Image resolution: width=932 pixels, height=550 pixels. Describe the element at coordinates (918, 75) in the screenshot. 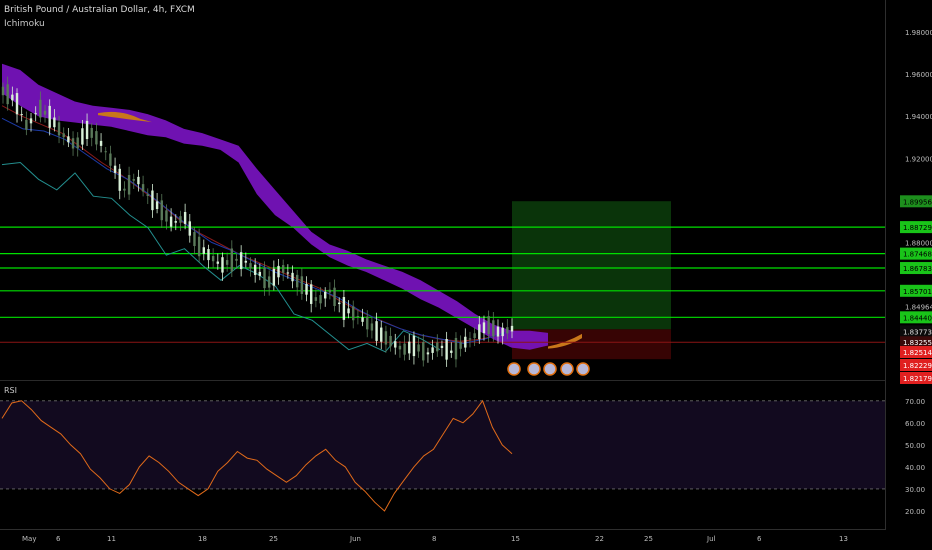

I see `price-tick-label: 1.96000` at that location.